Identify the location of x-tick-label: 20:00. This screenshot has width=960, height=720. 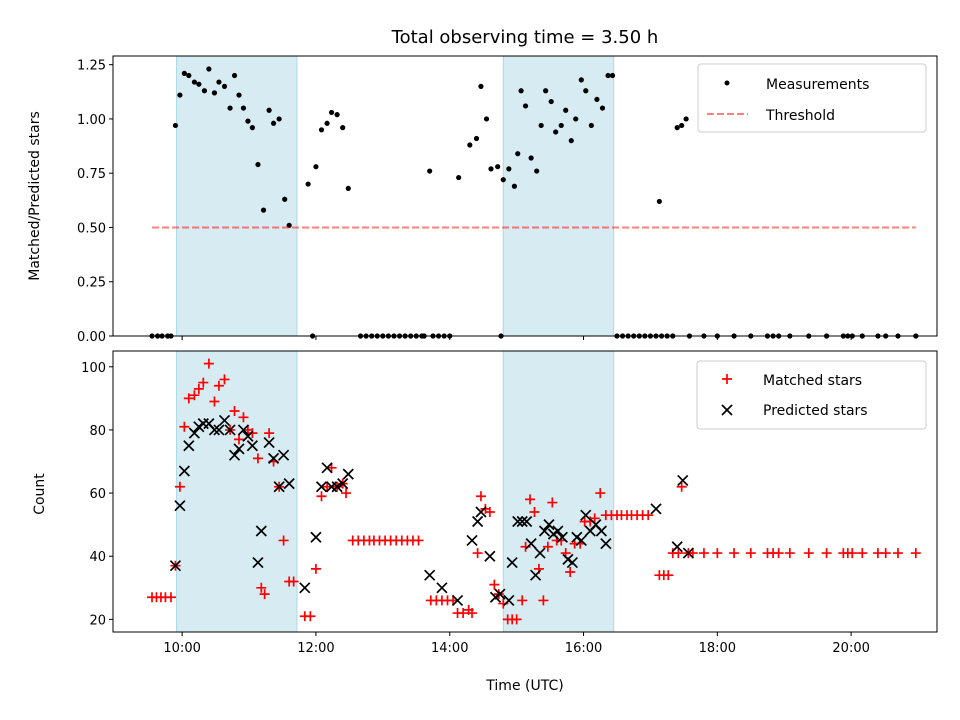
(850, 648).